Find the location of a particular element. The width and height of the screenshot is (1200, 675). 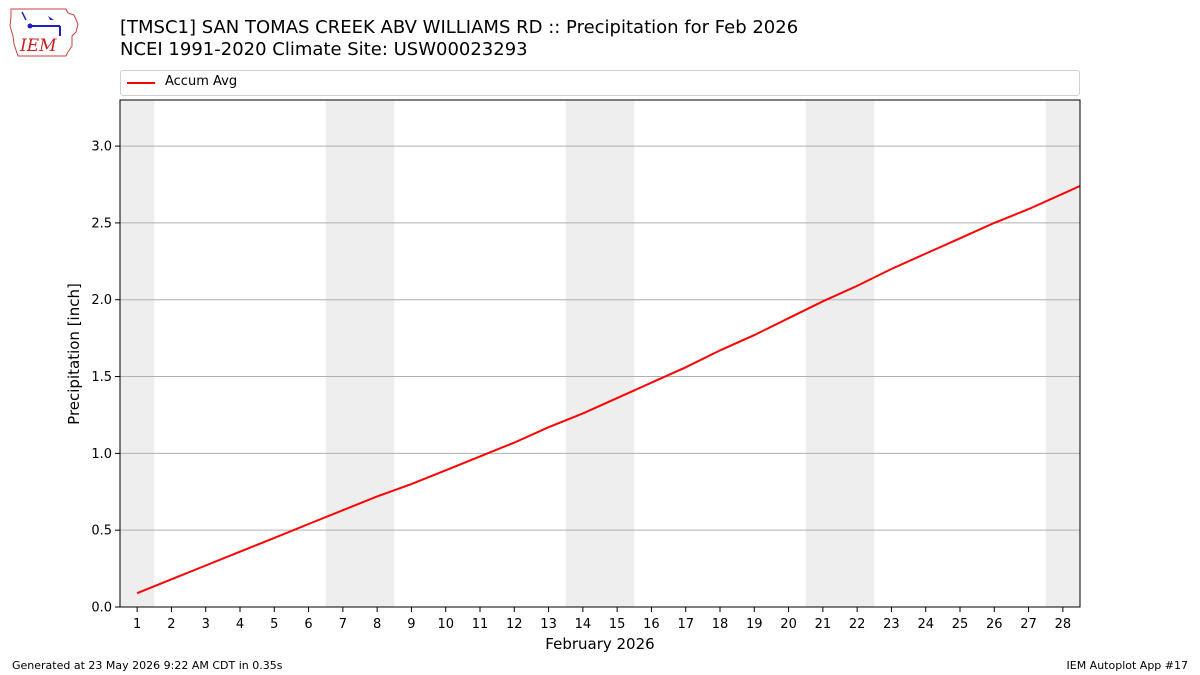

y-tick-label: 2.0 is located at coordinates (101, 300).